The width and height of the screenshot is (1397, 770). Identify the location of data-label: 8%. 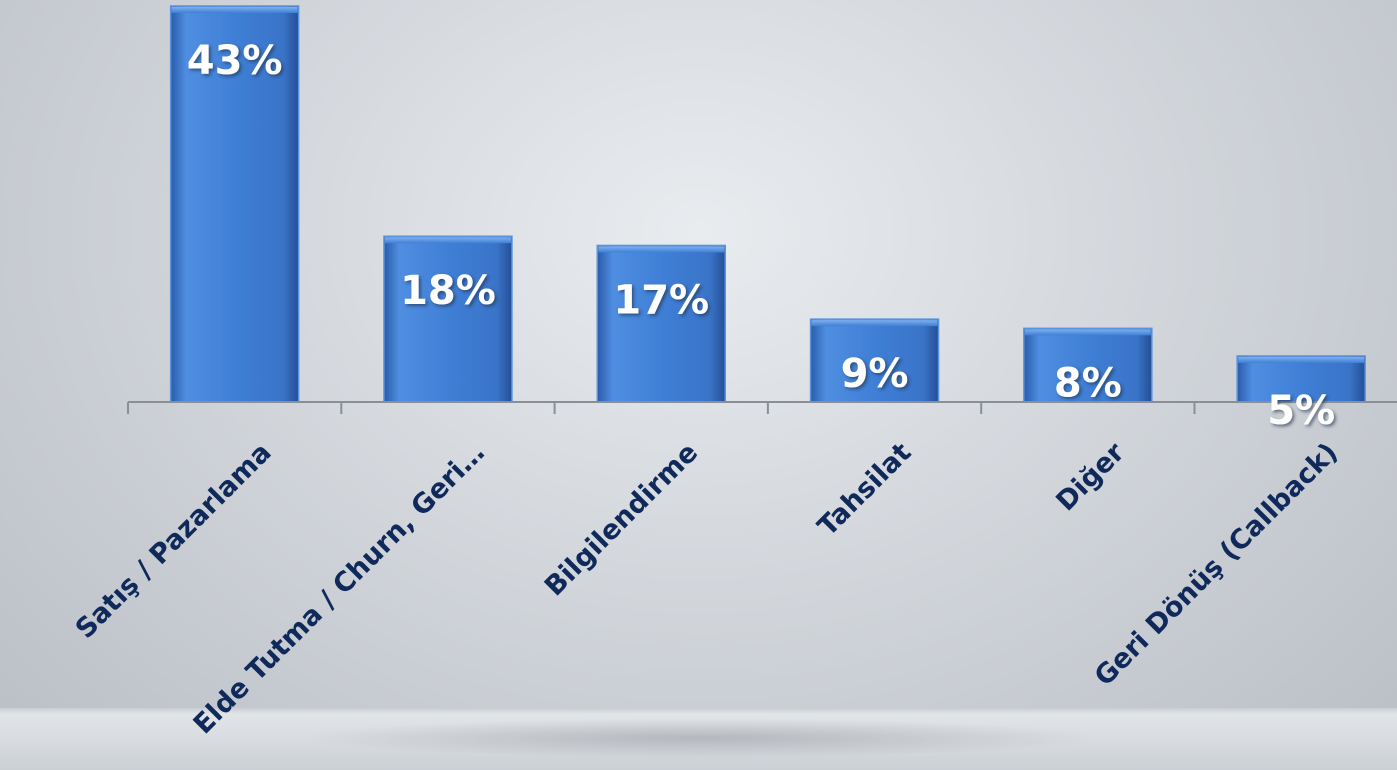
(1088, 383).